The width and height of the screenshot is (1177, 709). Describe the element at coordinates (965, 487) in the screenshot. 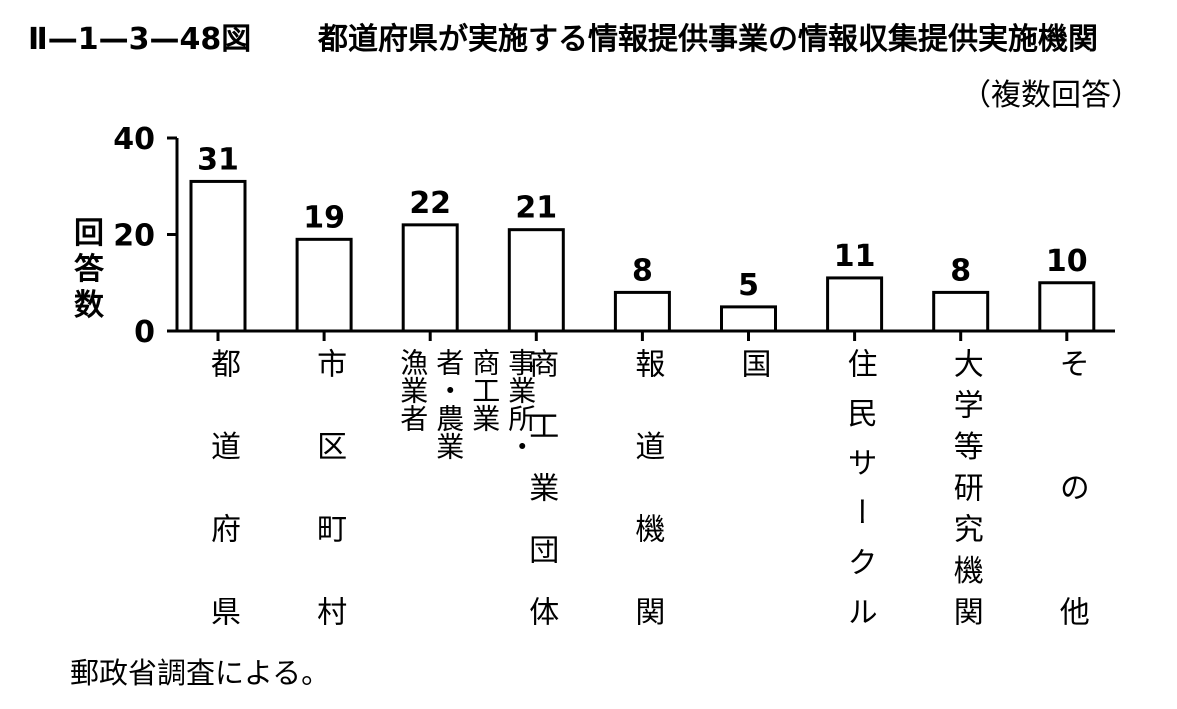

I see `category-label: 大学等研究機関` at that location.